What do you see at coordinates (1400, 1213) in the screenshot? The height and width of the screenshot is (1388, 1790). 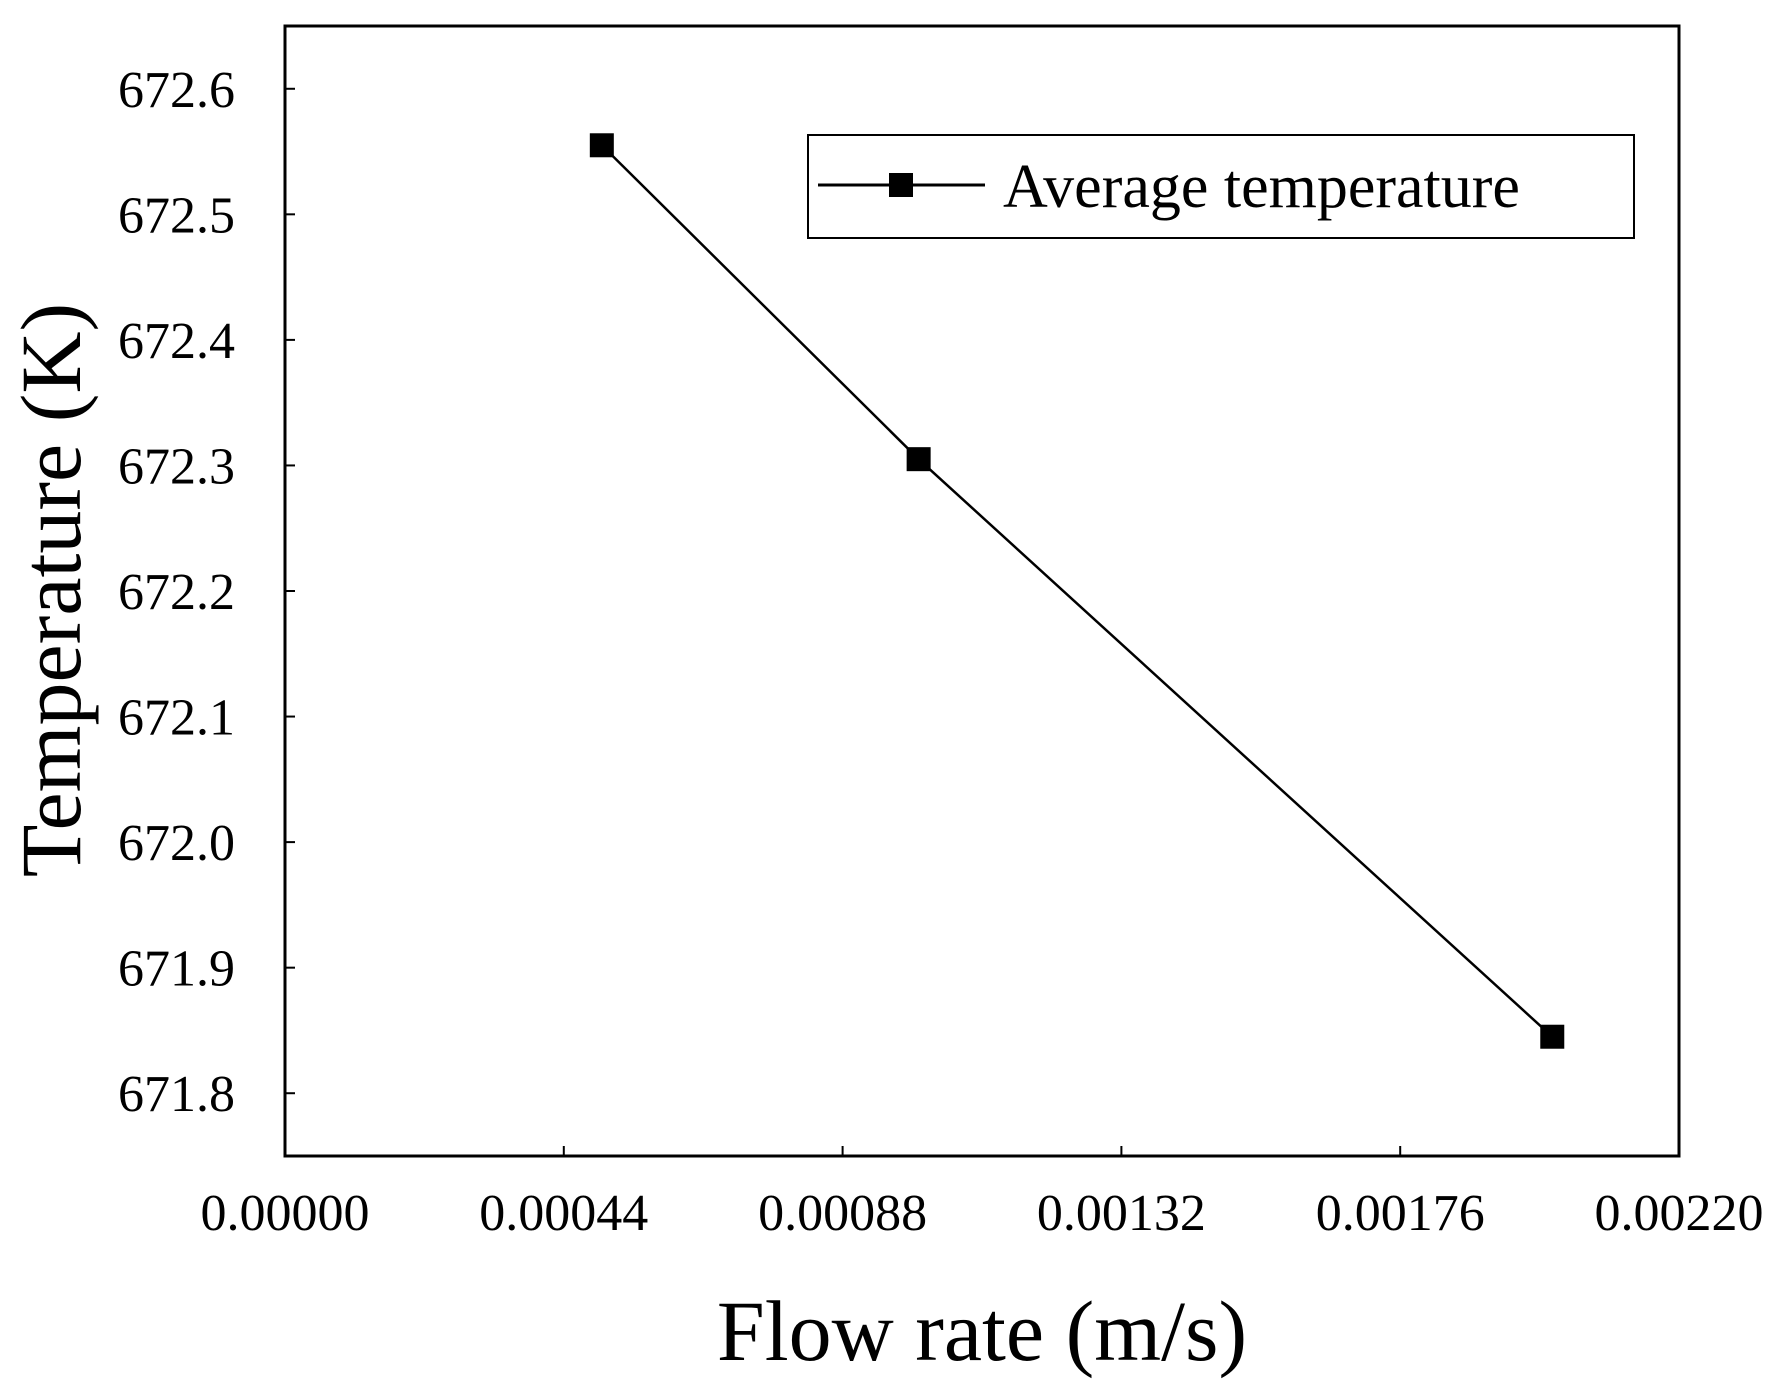 I see `x-tick-label: 0.00176` at bounding box center [1400, 1213].